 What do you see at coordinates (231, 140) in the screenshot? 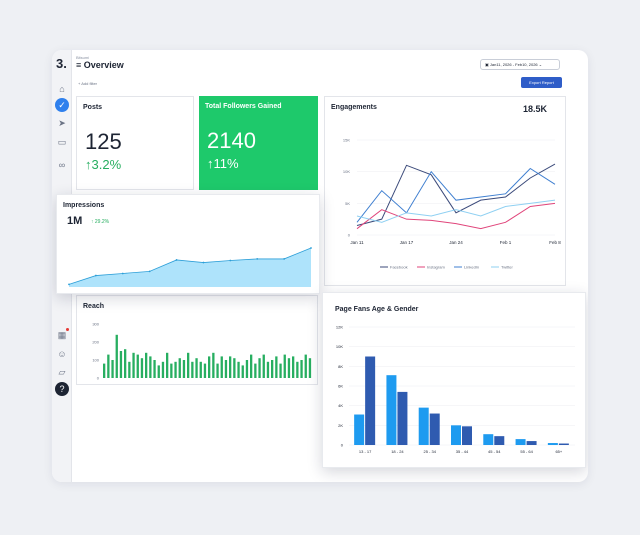
I see `followers-value: 2140` at bounding box center [231, 140].